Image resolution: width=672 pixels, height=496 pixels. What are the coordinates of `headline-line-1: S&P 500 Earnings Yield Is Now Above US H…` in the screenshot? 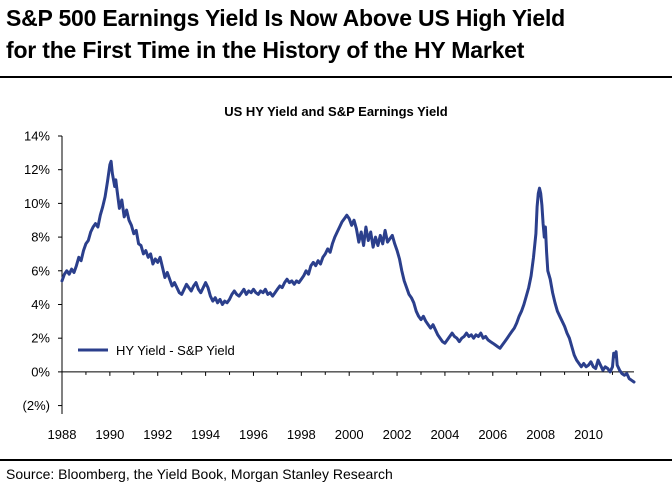 It's located at (285, 18).